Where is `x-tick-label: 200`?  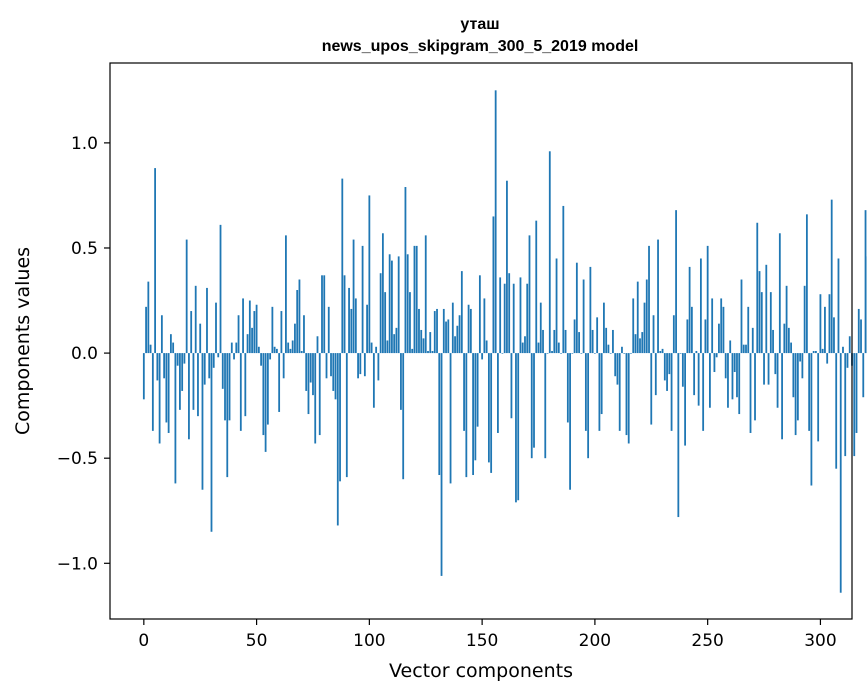
x-tick-label: 200 is located at coordinates (595, 641).